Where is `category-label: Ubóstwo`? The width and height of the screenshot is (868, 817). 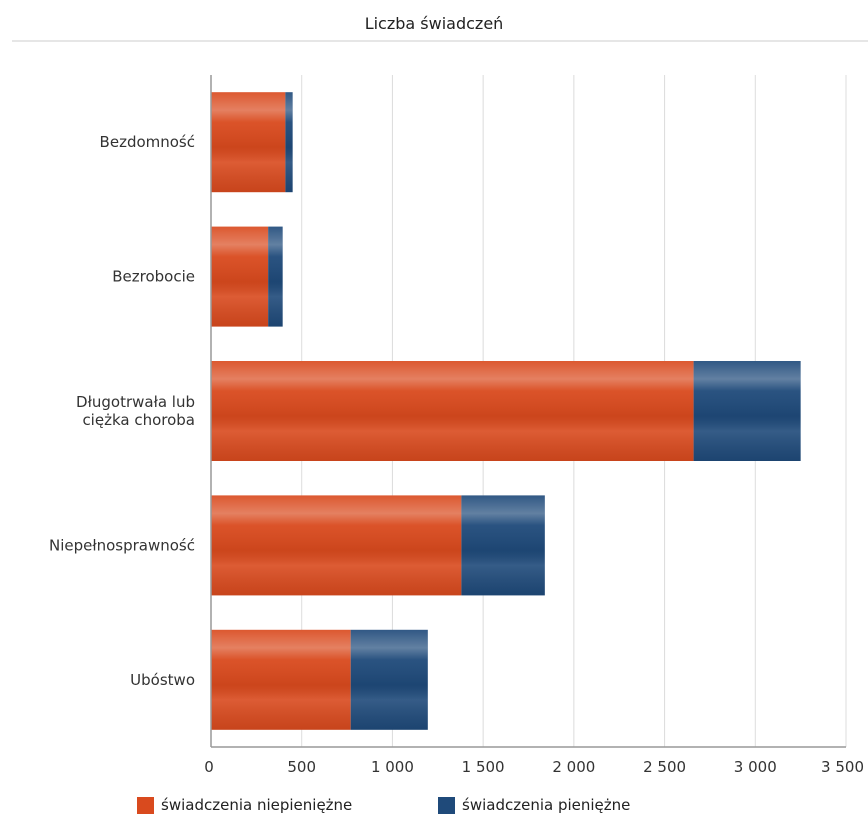
category-label: Ubóstwo is located at coordinates (162, 680).